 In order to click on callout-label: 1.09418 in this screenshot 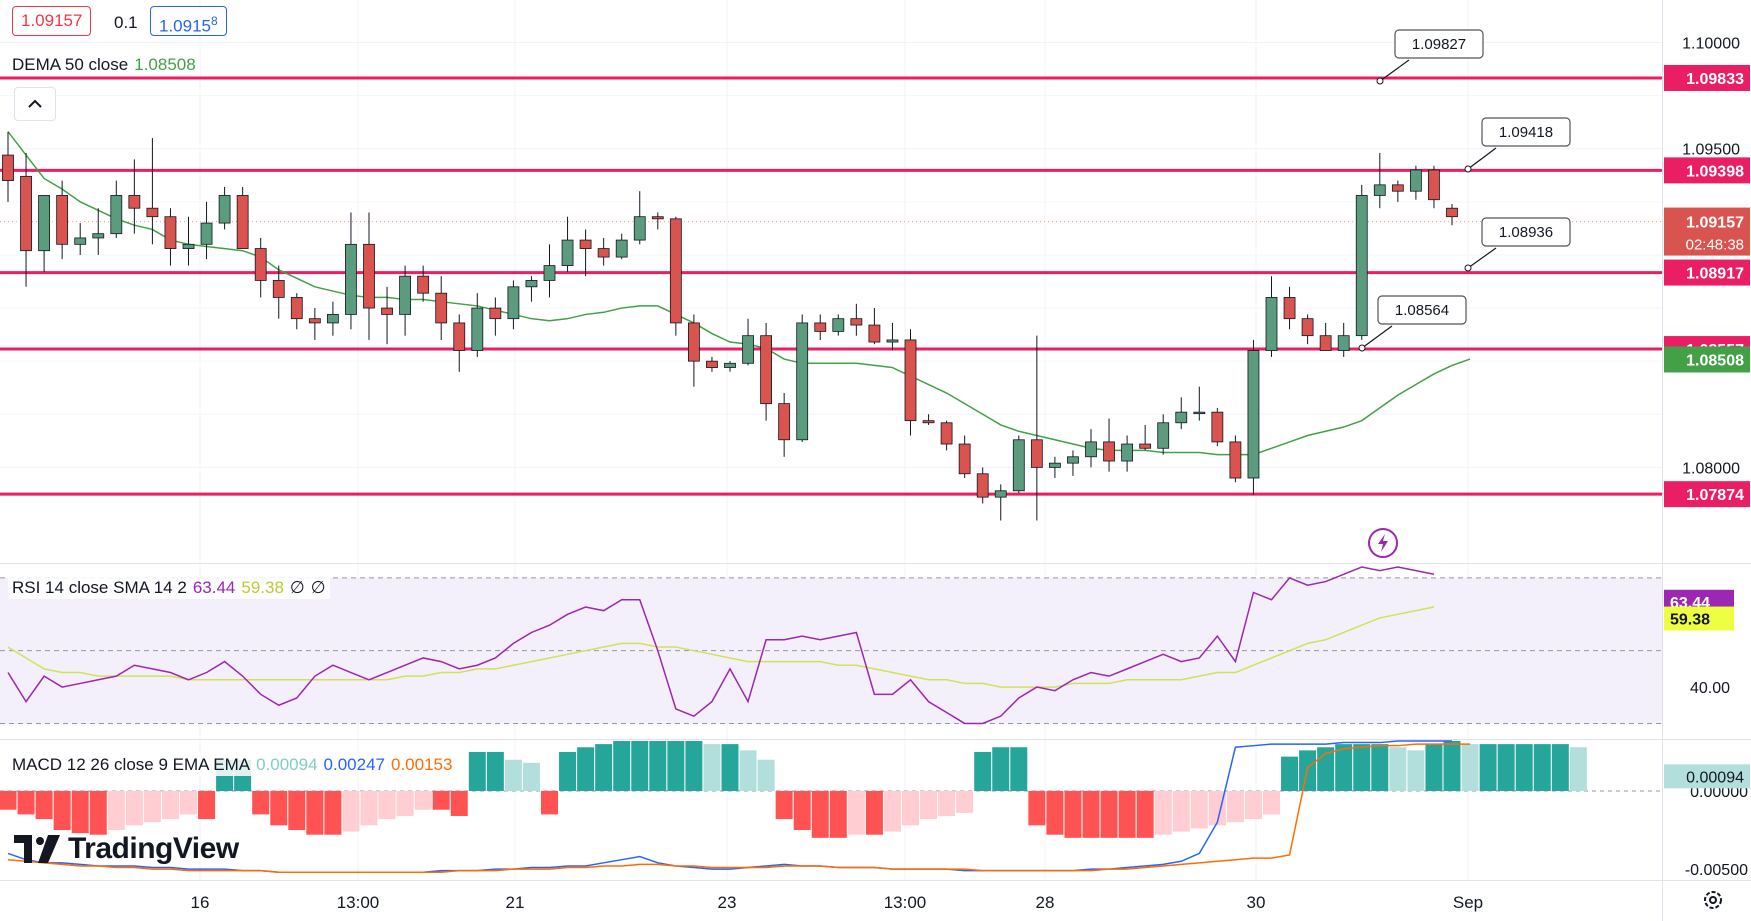, I will do `click(1526, 132)`.